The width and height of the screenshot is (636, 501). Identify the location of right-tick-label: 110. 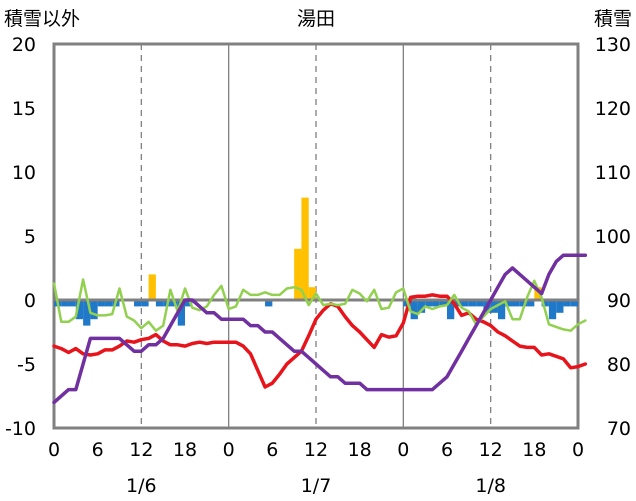
(613, 173).